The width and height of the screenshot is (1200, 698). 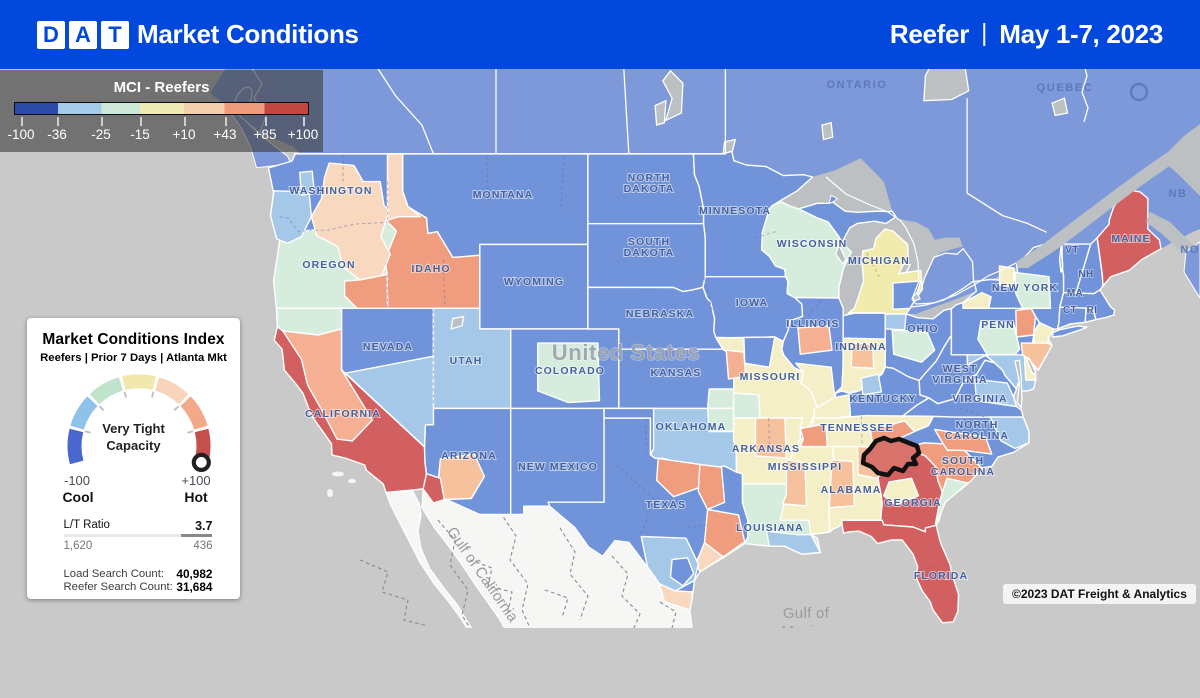 I want to click on legend-tick, so click(x=304, y=121).